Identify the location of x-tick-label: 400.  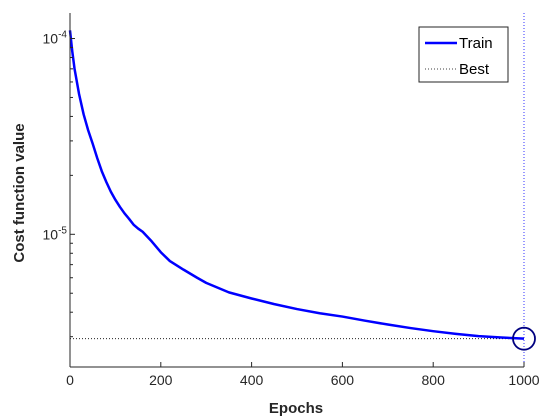
(252, 380).